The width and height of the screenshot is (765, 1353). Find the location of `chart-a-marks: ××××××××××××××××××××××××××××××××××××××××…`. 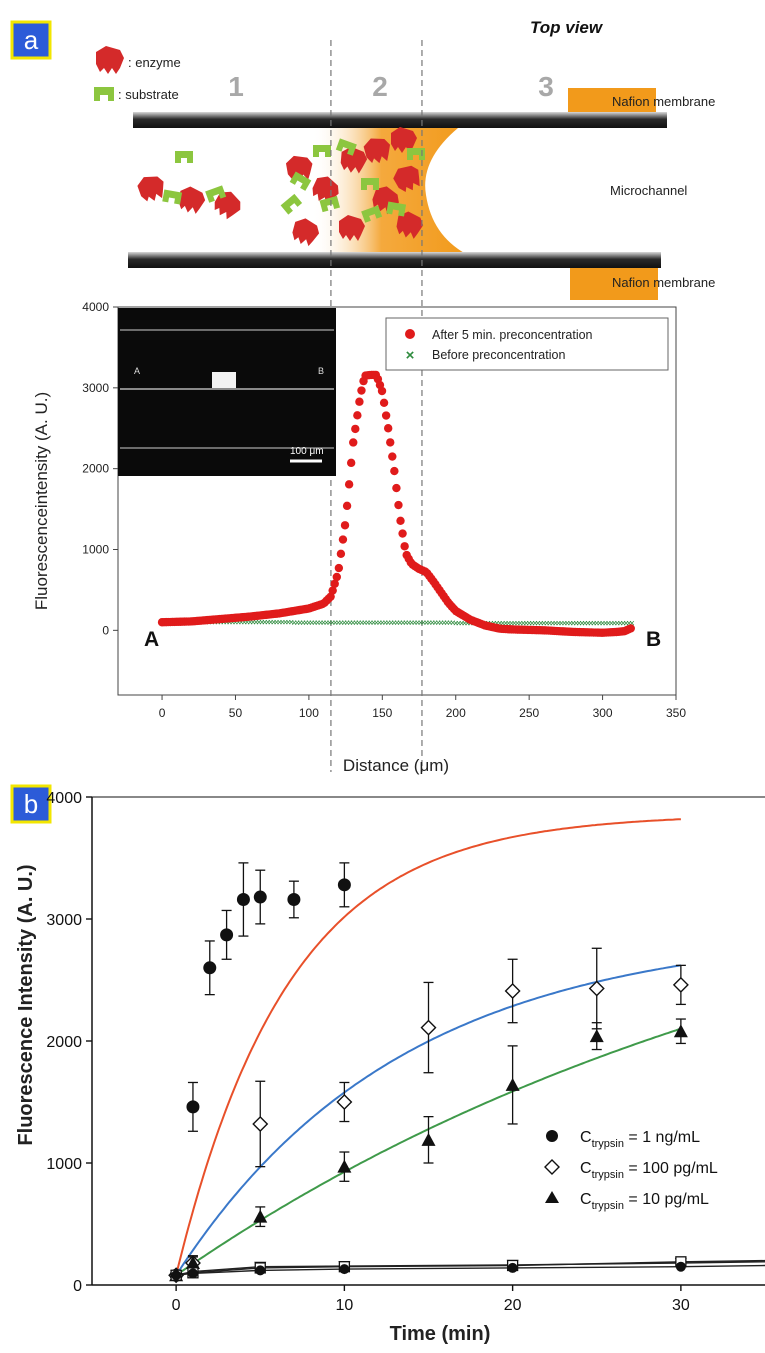

chart-a-marks: ××××××××××××××××××××××××××××××××××××××××… is located at coordinates (396, 503).